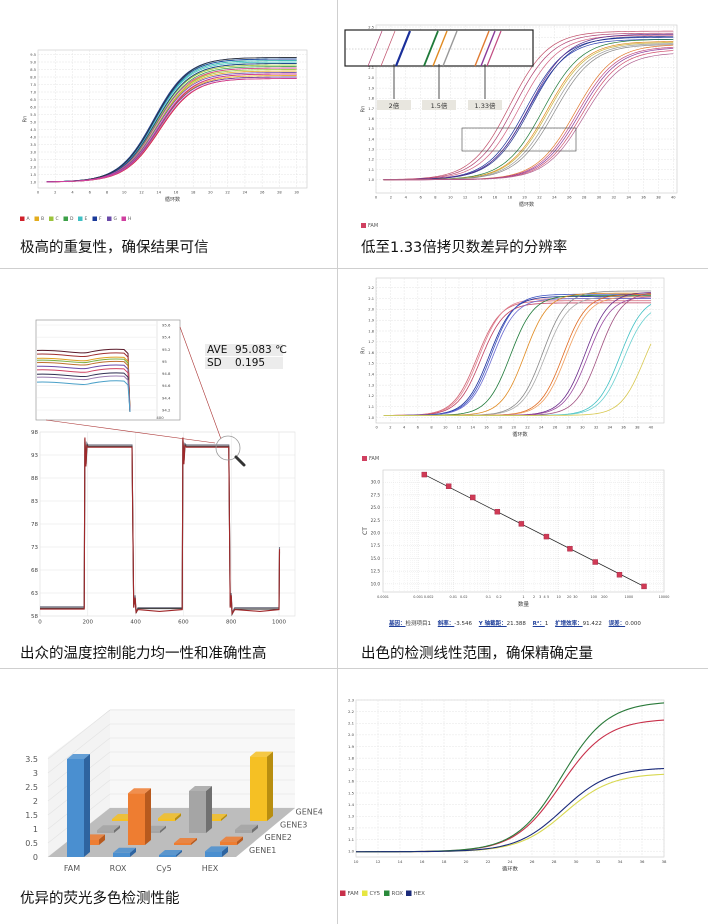 This screenshot has width=708, height=924. I want to click on y-tick-label: 0.5, so click(31, 843).